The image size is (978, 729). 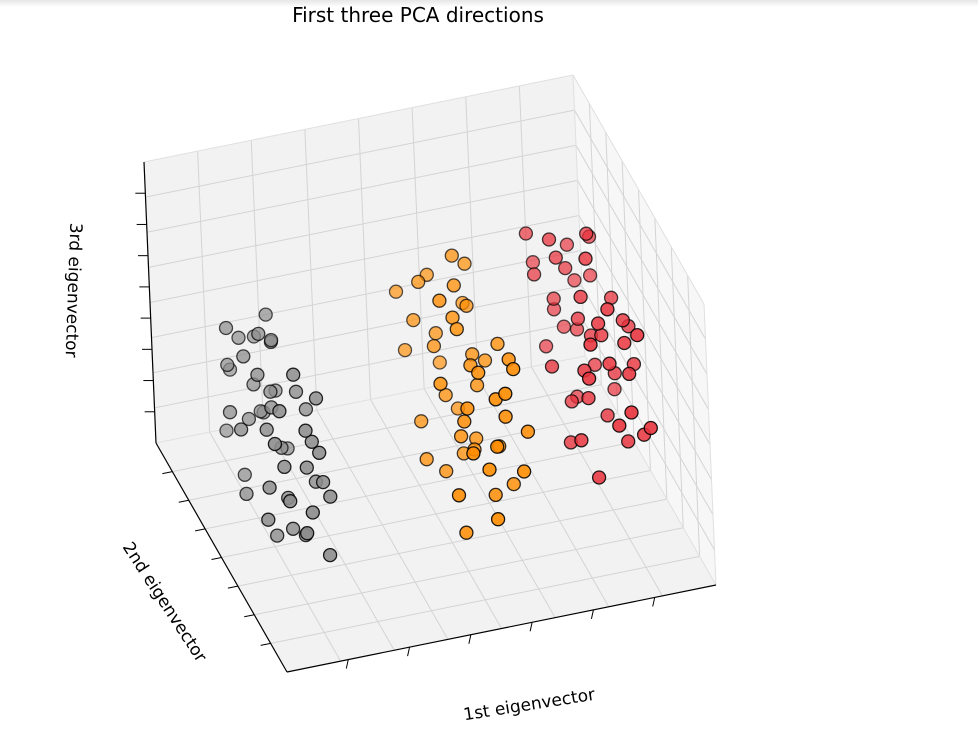 What do you see at coordinates (529, 705) in the screenshot?
I see `x-axis-label: 1st eigenvector` at bounding box center [529, 705].